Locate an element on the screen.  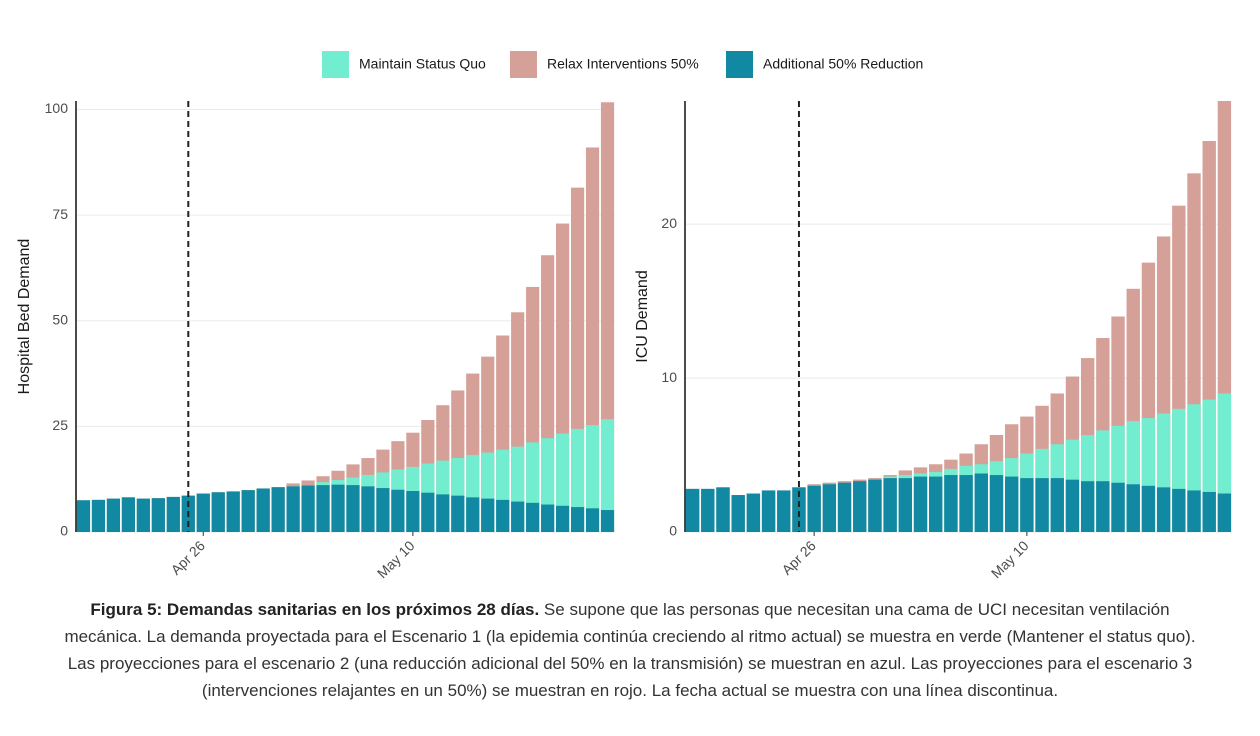
y-axis-title: ICU Demand is located at coordinates (642, 316).